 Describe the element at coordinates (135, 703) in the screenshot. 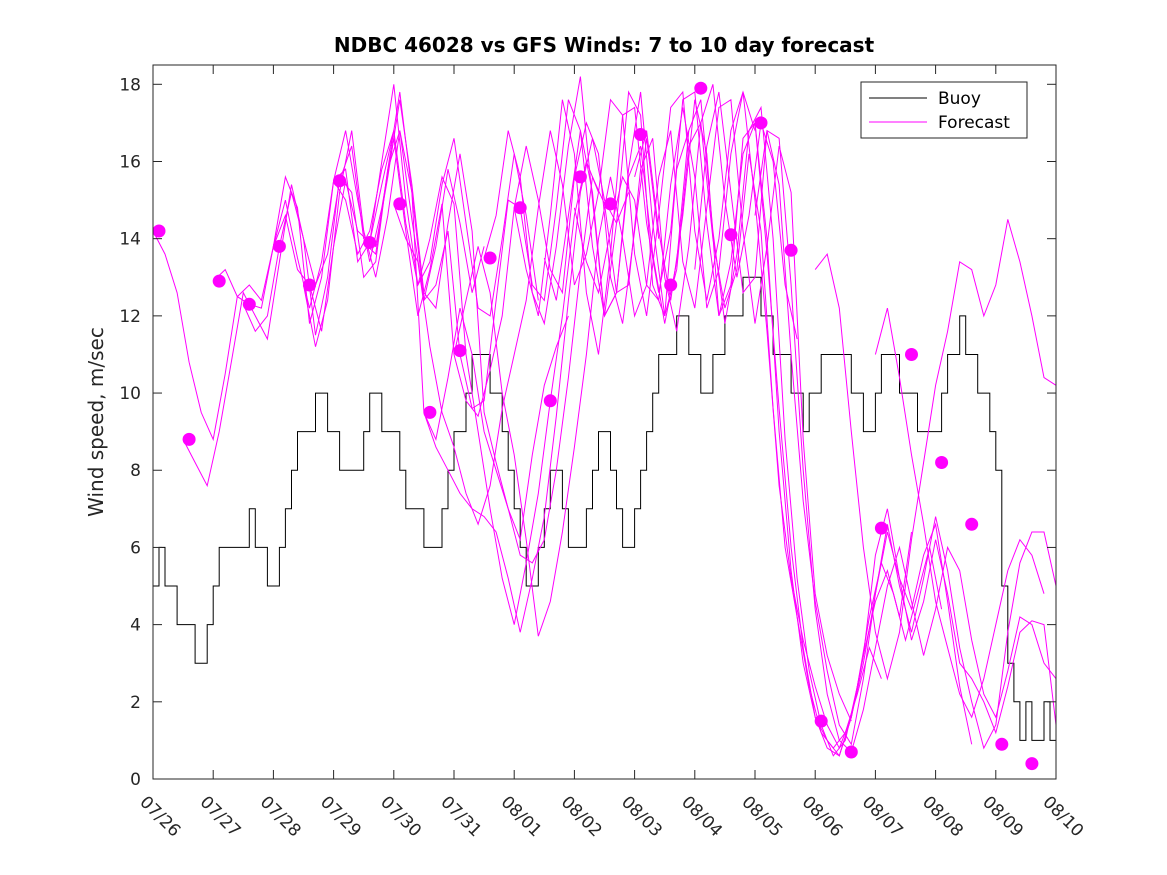

I see `y-tick-label: 2` at that location.